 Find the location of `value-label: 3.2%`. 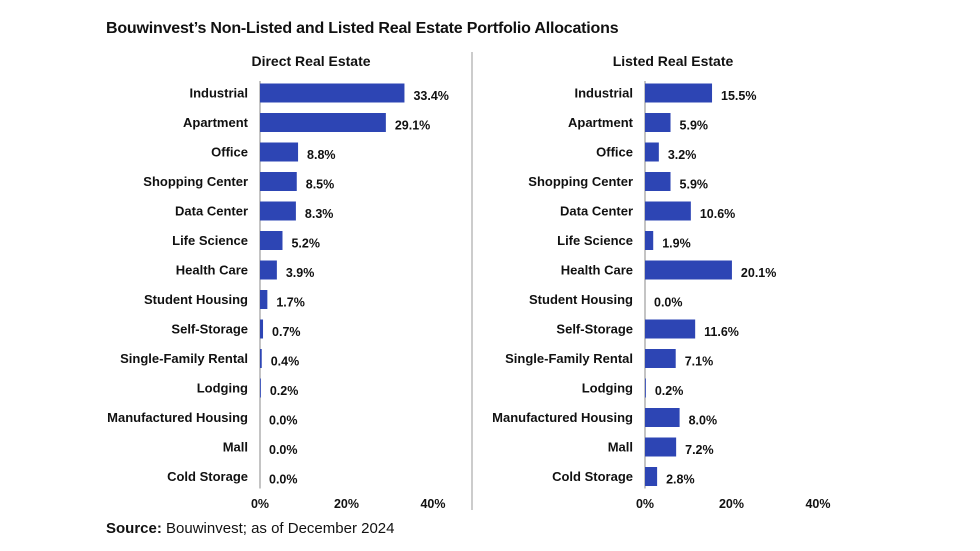

value-label: 3.2% is located at coordinates (682, 155).